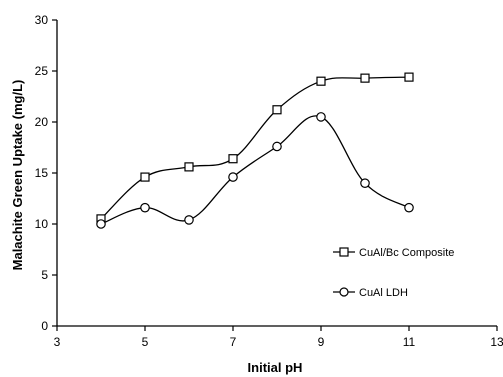  I want to click on y-tick-label: 20, so click(42, 122).